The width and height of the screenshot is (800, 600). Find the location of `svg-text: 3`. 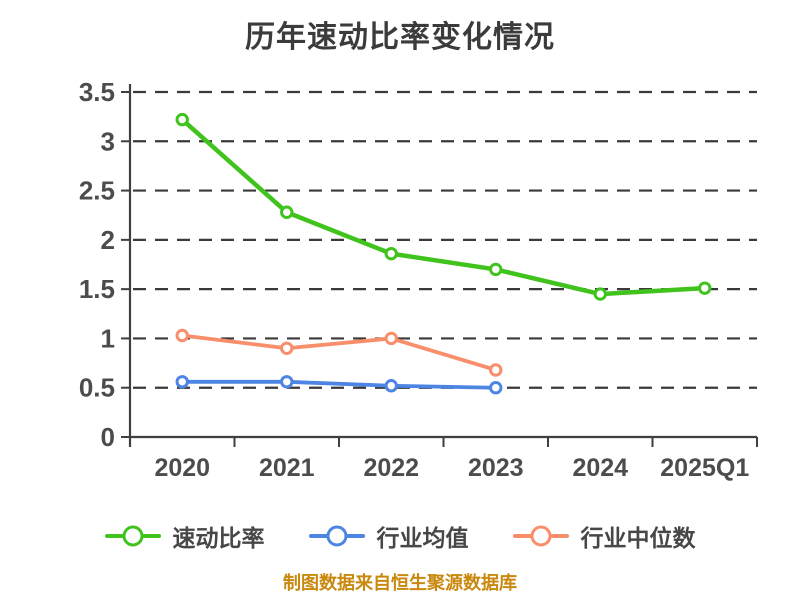

svg-text: 3 is located at coordinates (108, 141).